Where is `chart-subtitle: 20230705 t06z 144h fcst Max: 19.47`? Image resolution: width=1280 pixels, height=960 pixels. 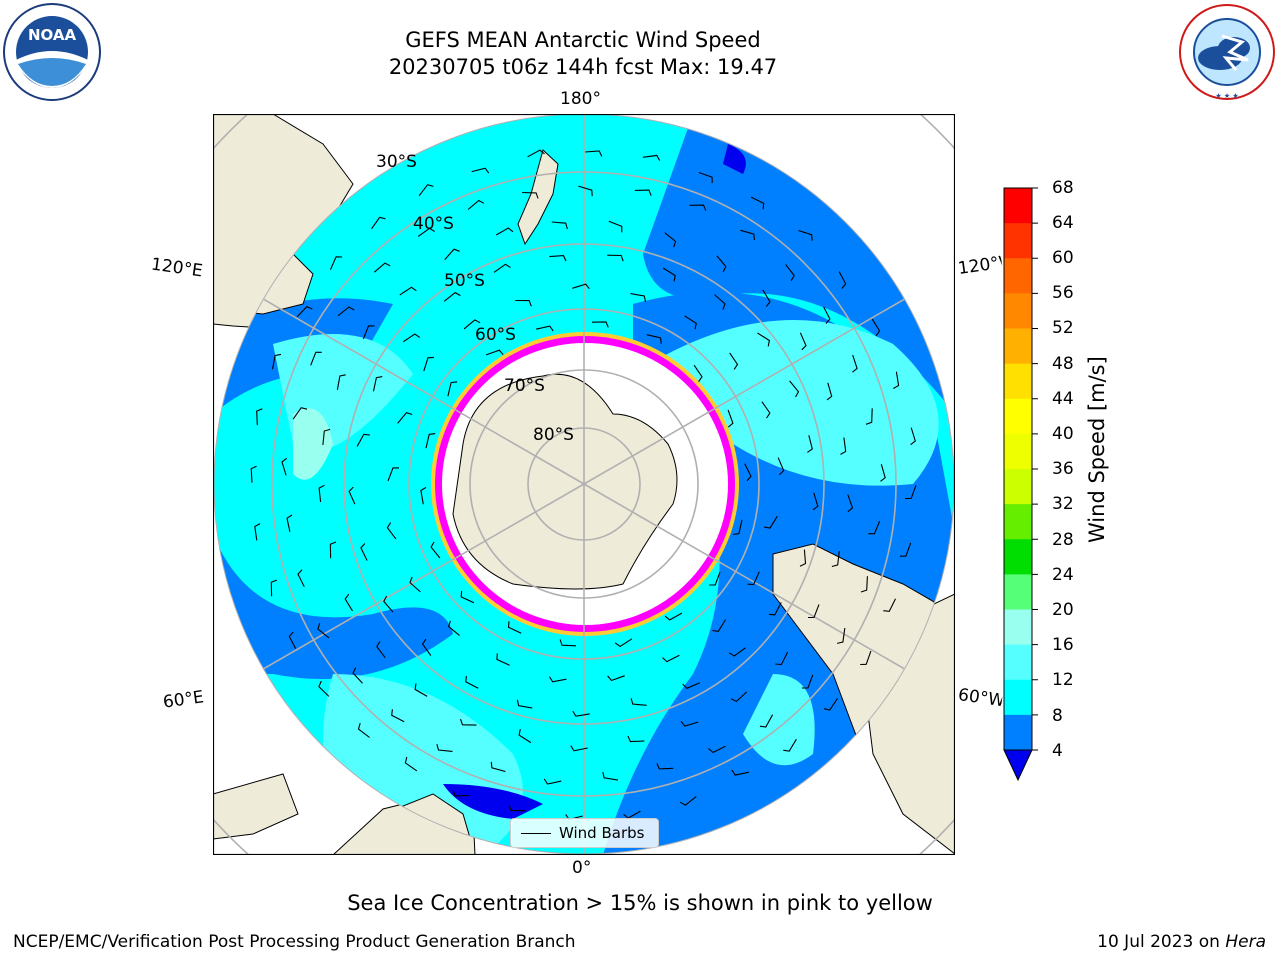 chart-subtitle: 20230705 t06z 144h fcst Max: 19.47 is located at coordinates (583, 67).